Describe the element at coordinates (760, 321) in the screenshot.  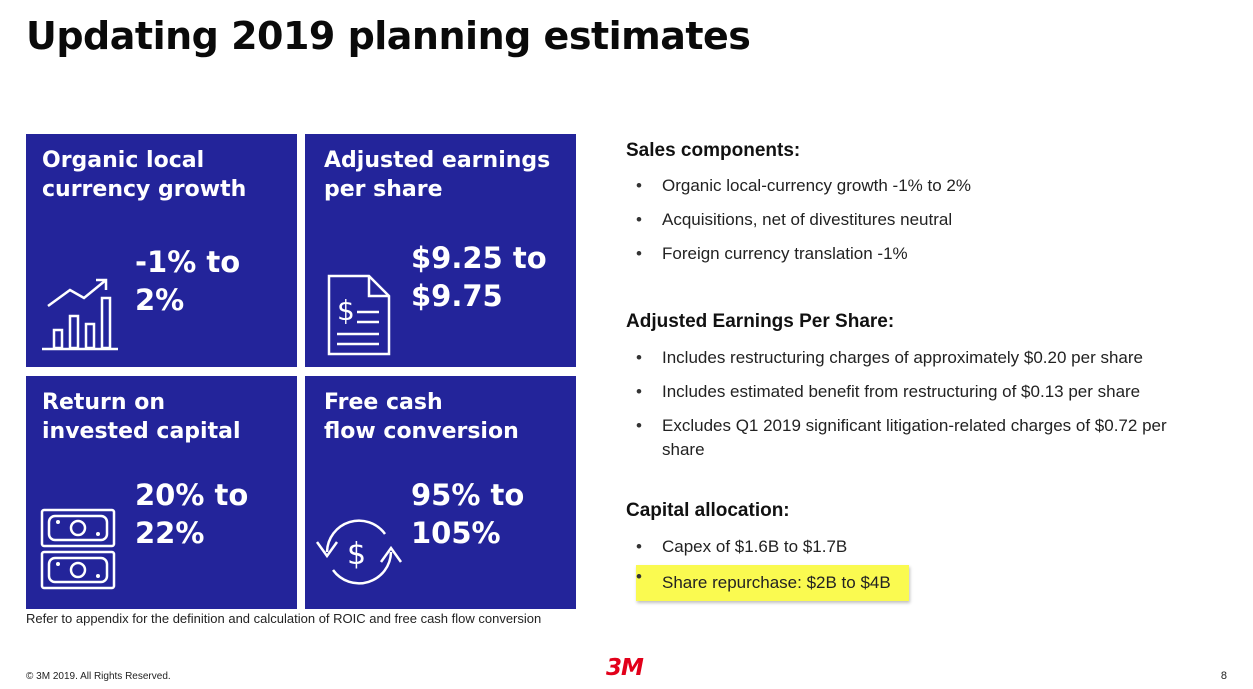
I see `section-heading-eps: Adjusted Earnings Per Share:` at that location.